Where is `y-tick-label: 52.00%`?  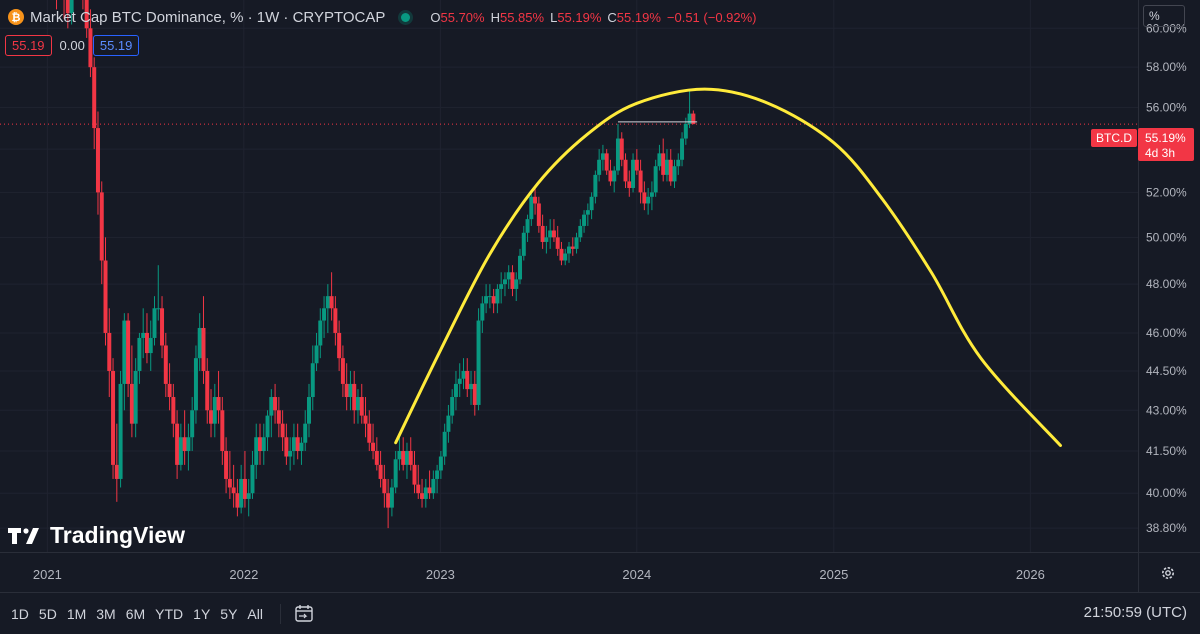 y-tick-label: 52.00% is located at coordinates (1166, 192).